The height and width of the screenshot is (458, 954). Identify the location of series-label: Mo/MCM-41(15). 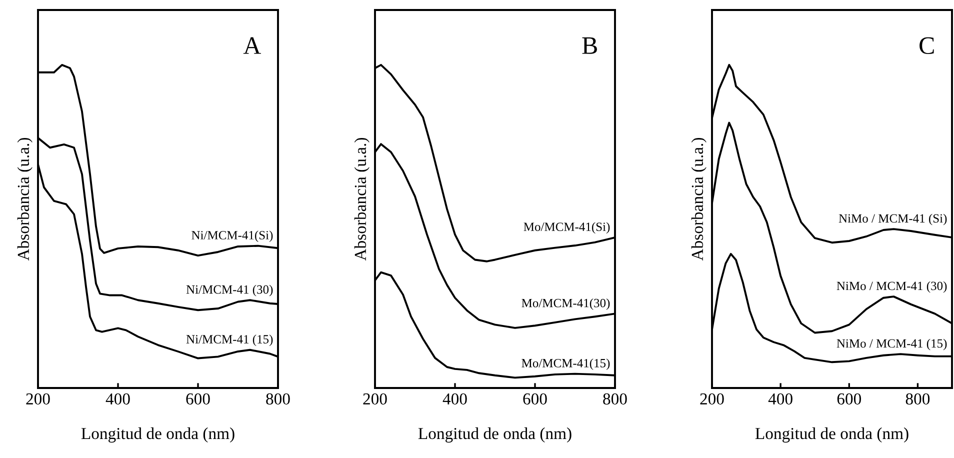
(566, 364).